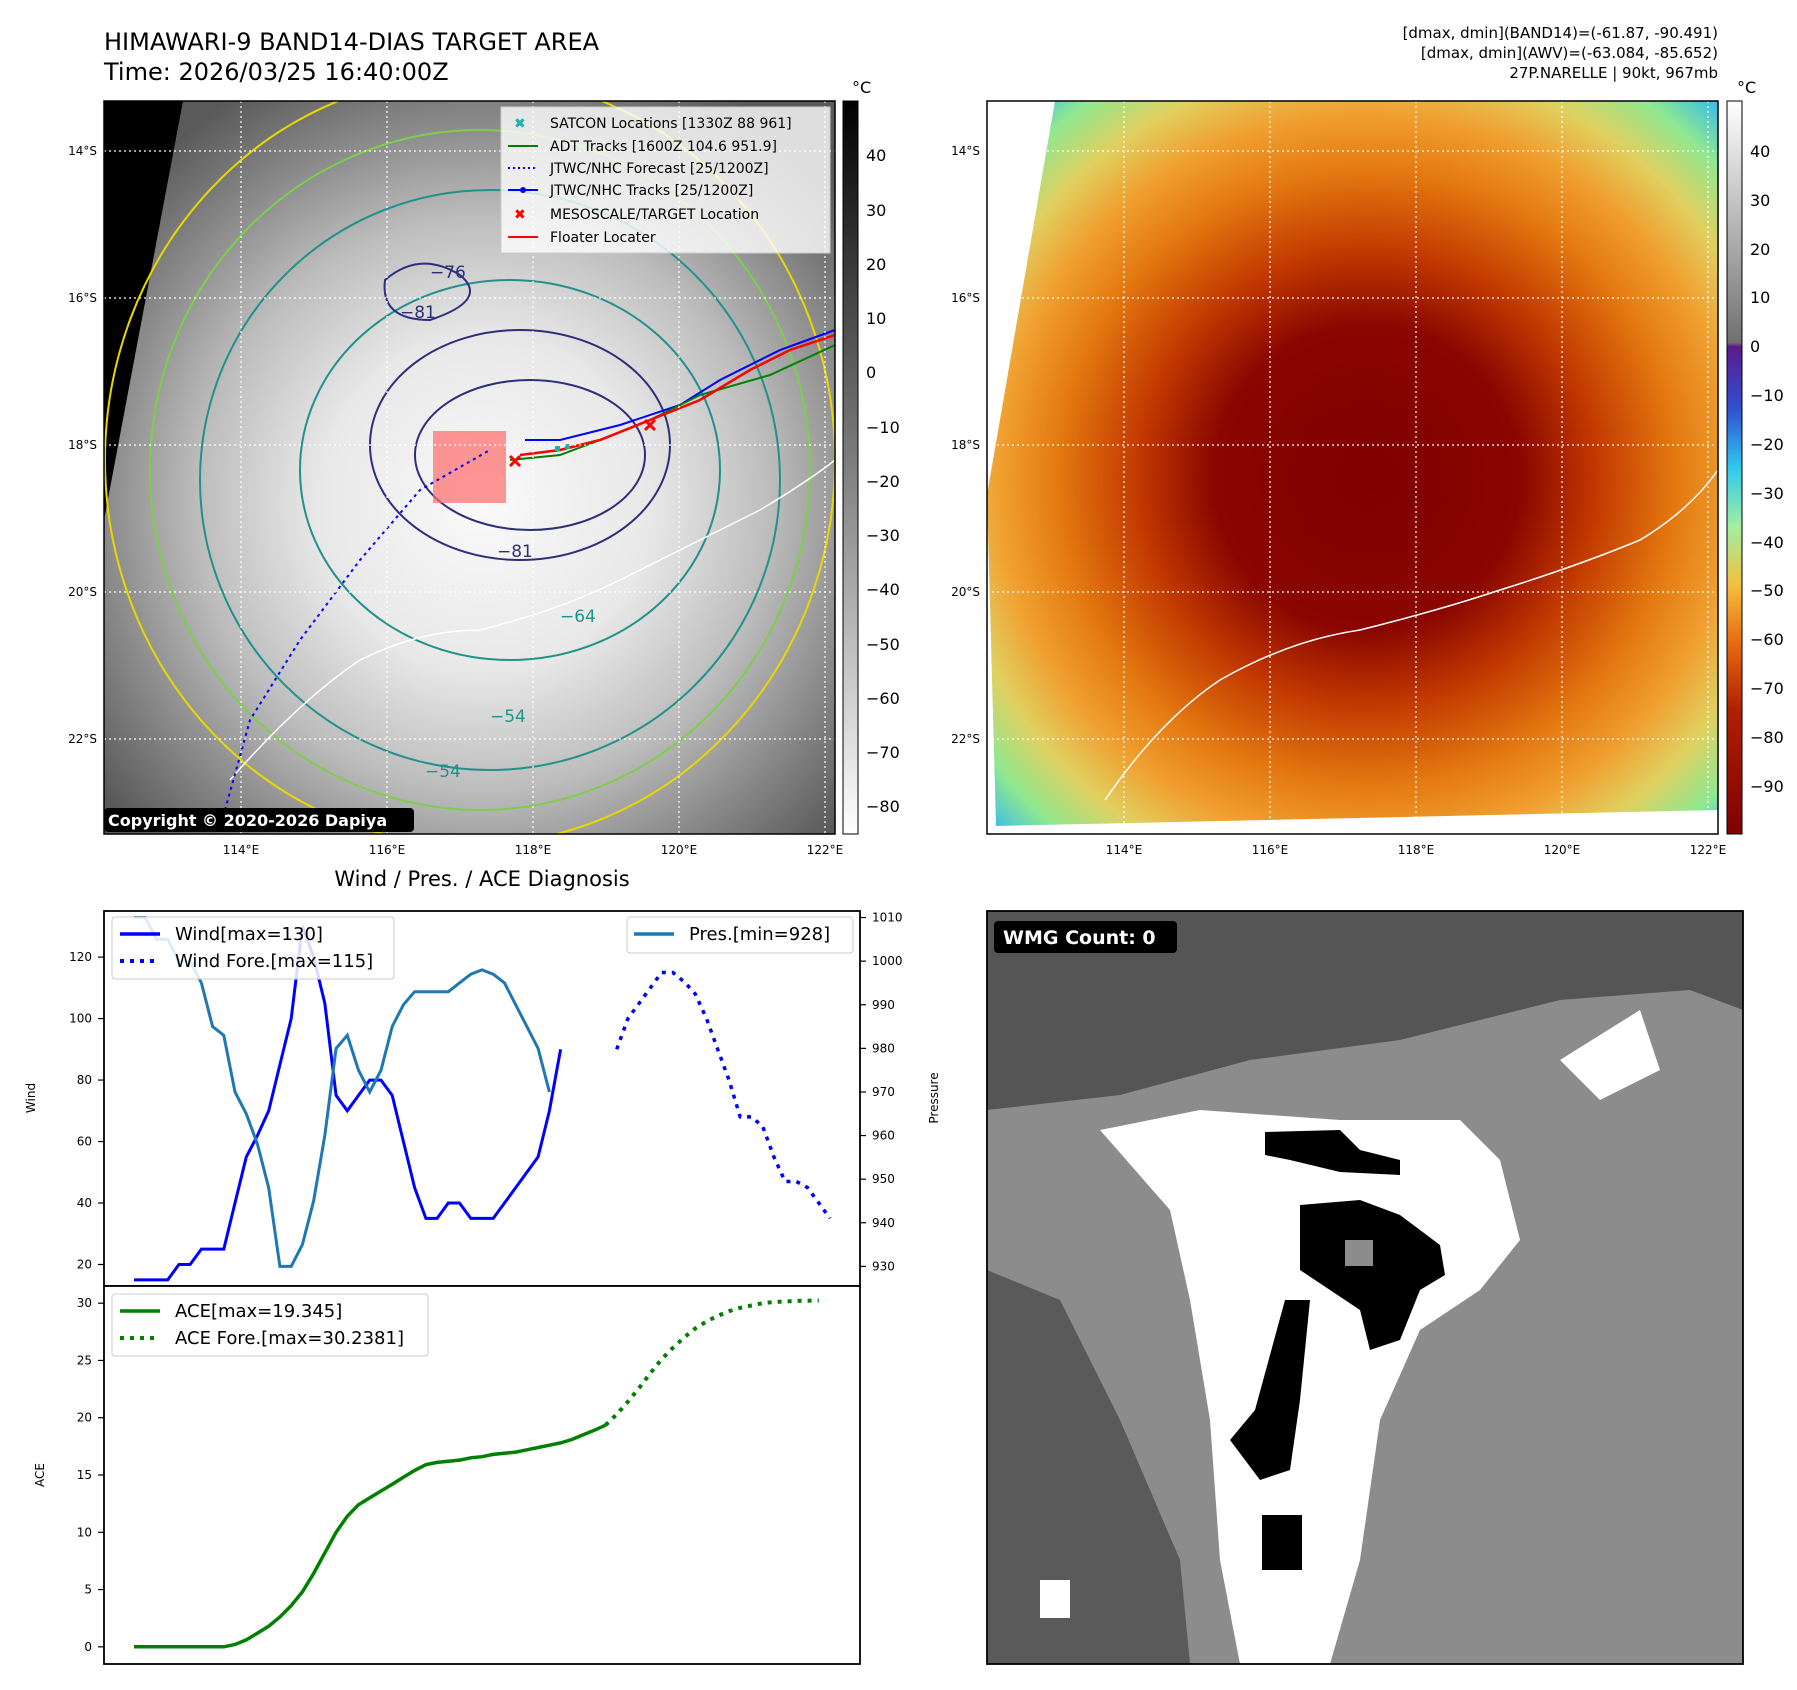 This screenshot has width=1797, height=1690. I want to click on pressure-y-ticks: 930 940 950 960 970 980 990 1000 1010, so click(881, 1092).